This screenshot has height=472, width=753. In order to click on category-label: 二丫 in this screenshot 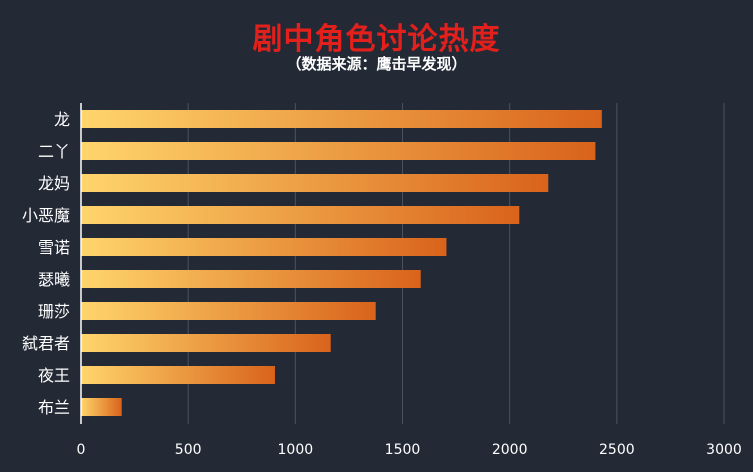, I will do `click(54, 151)`.